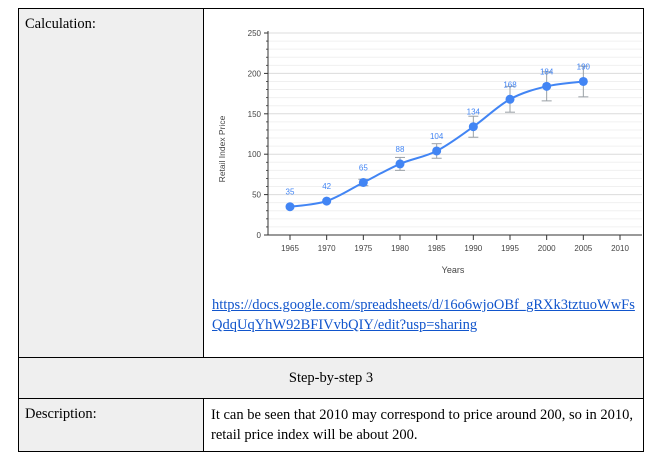  Describe the element at coordinates (510, 84) in the screenshot. I see `data-label: 168` at that location.